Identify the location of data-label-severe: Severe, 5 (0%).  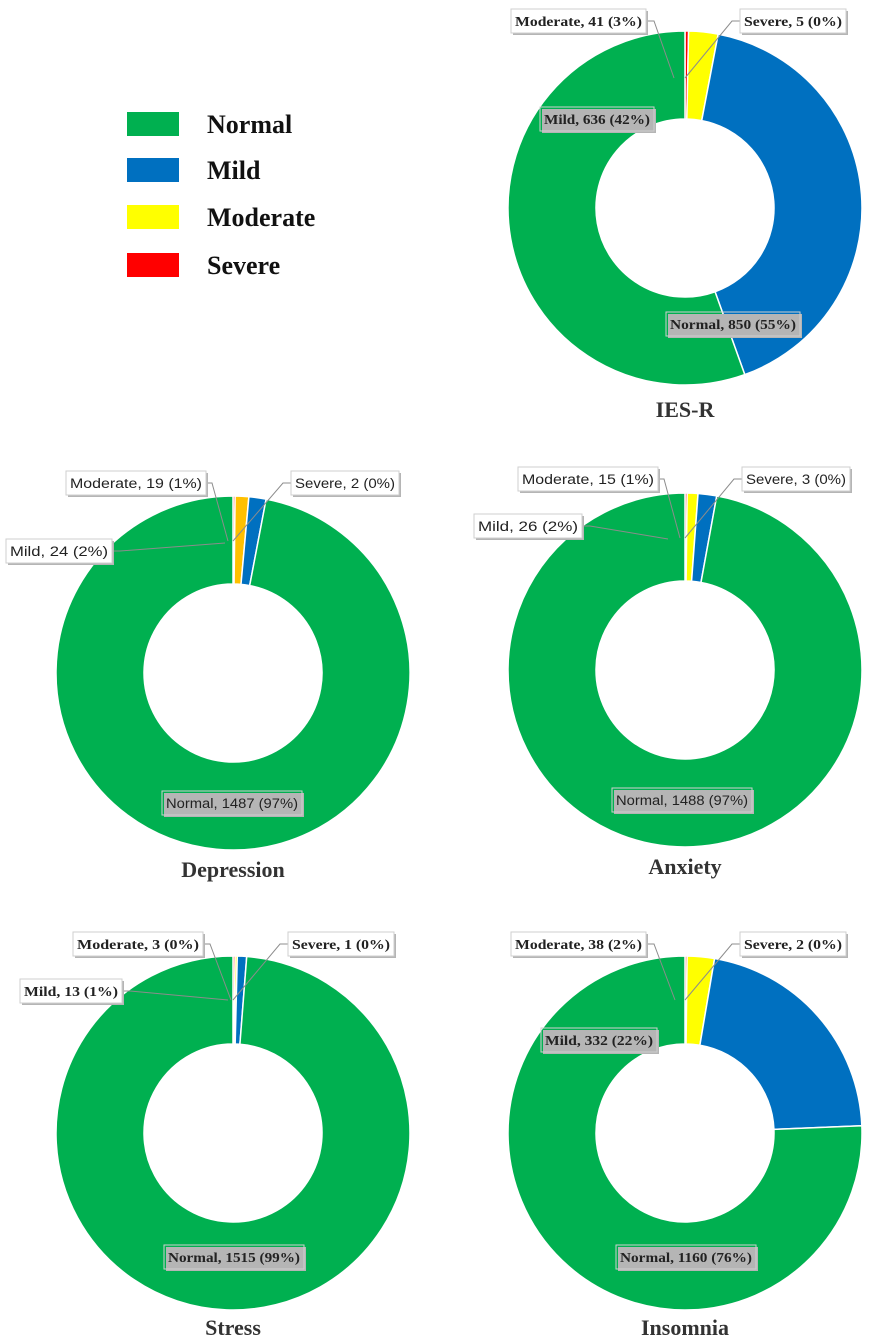
(793, 21).